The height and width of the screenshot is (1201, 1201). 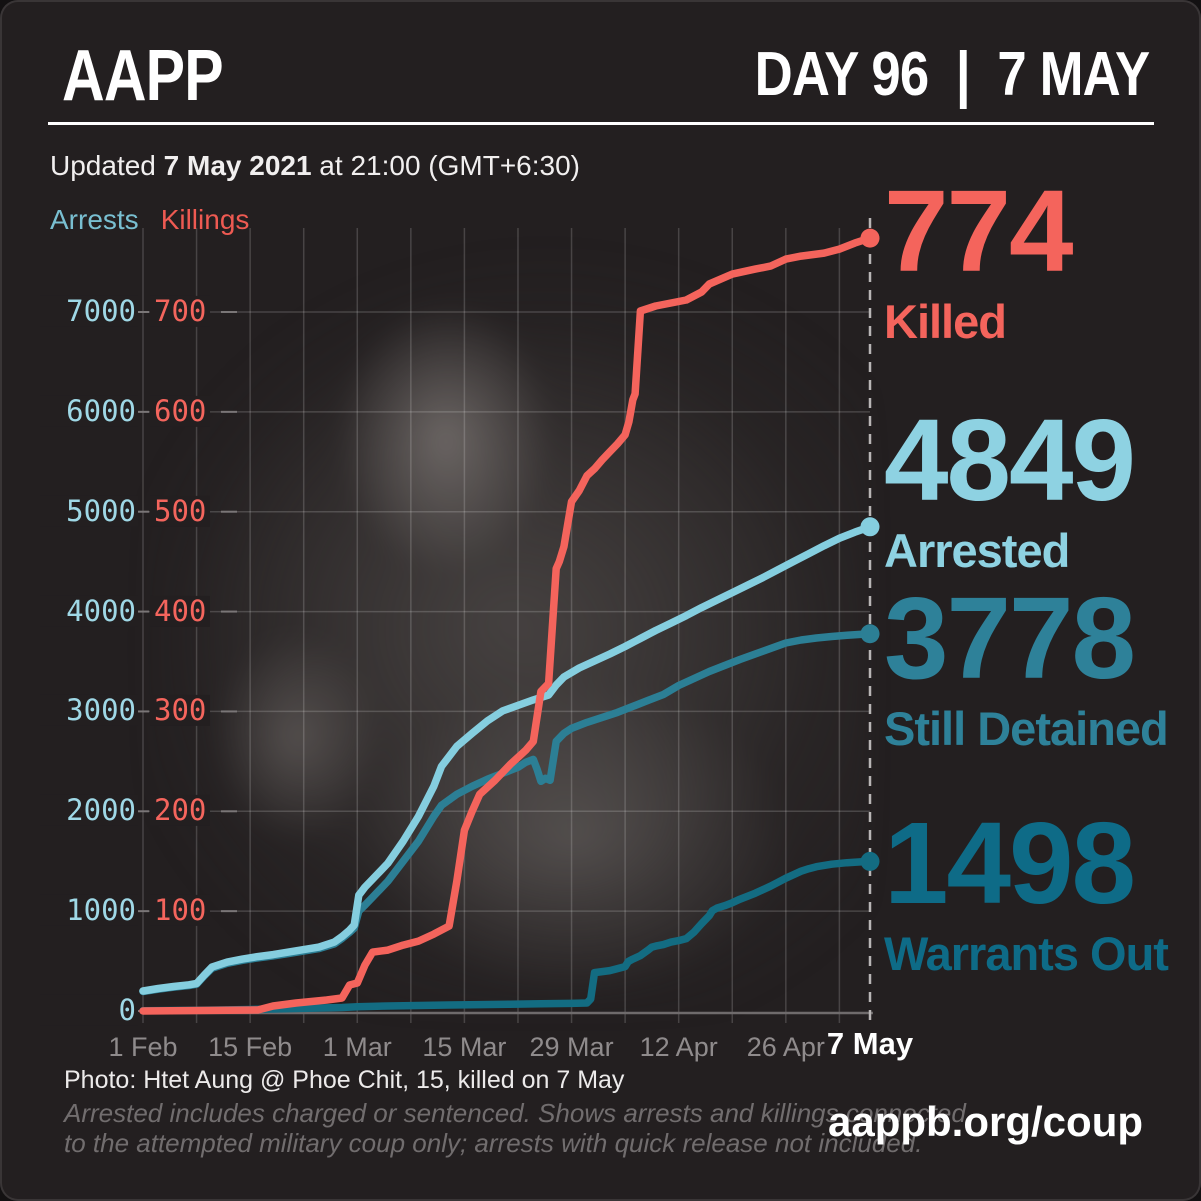 I want to click on y-label-killings-400: 400, so click(x=180, y=611).